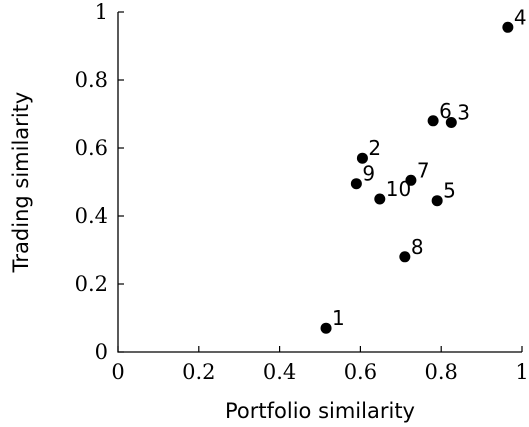 The image size is (529, 427). Describe the element at coordinates (91, 216) in the screenshot. I see `y-tick-label: 0.4` at that location.